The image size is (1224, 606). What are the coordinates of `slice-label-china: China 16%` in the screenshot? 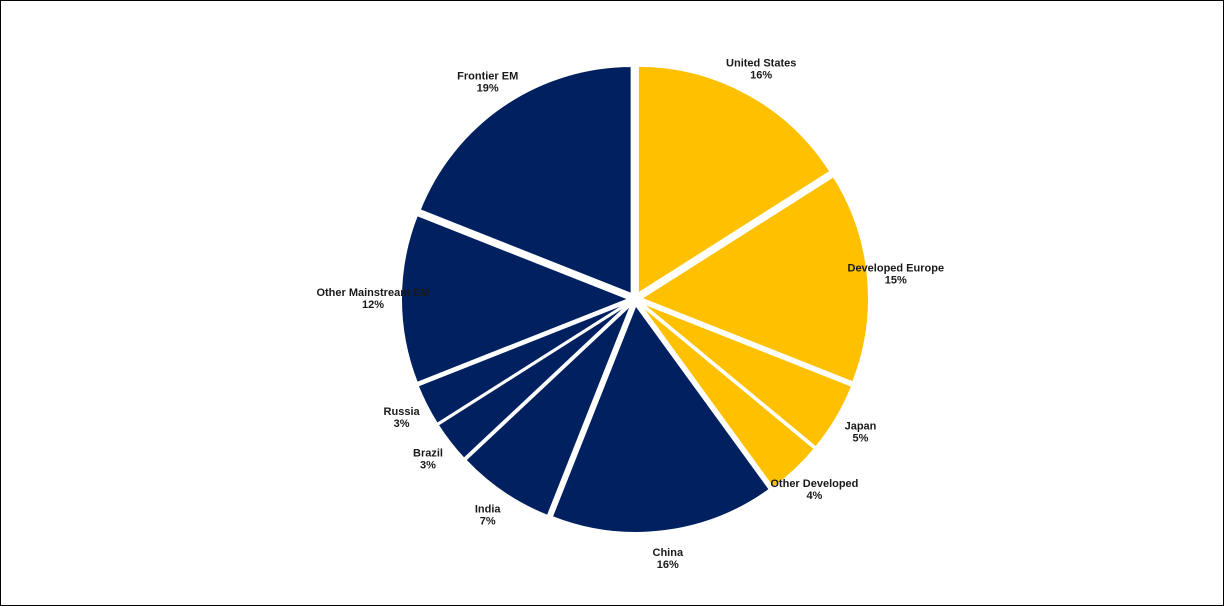 It's located at (668, 559).